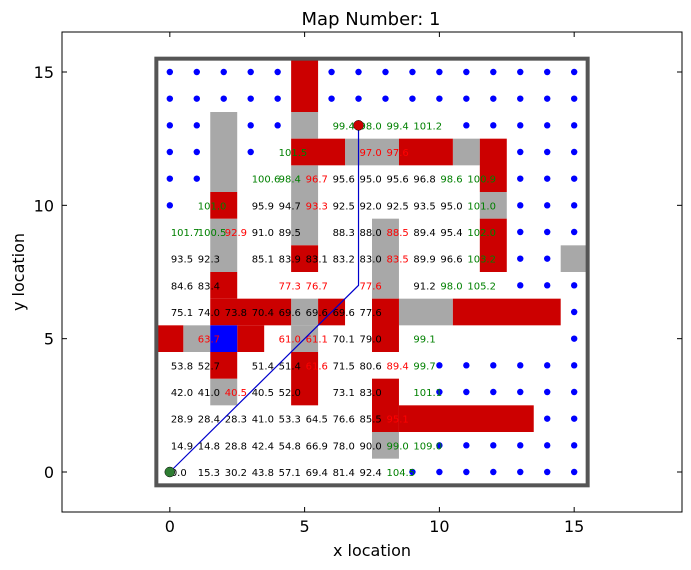  I want to click on cost-label: 70.4, so click(263, 313).